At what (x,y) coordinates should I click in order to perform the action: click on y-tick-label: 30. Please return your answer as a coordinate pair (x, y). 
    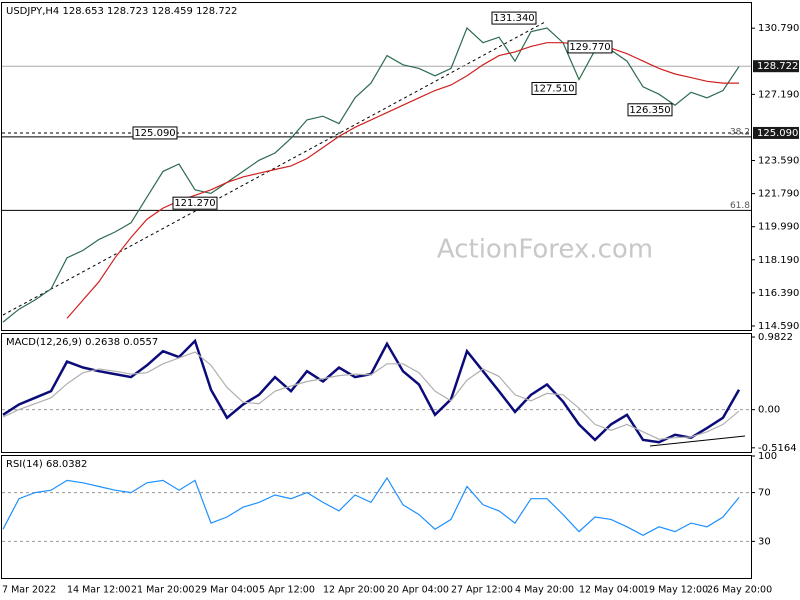
    Looking at the image, I should click on (764, 541).